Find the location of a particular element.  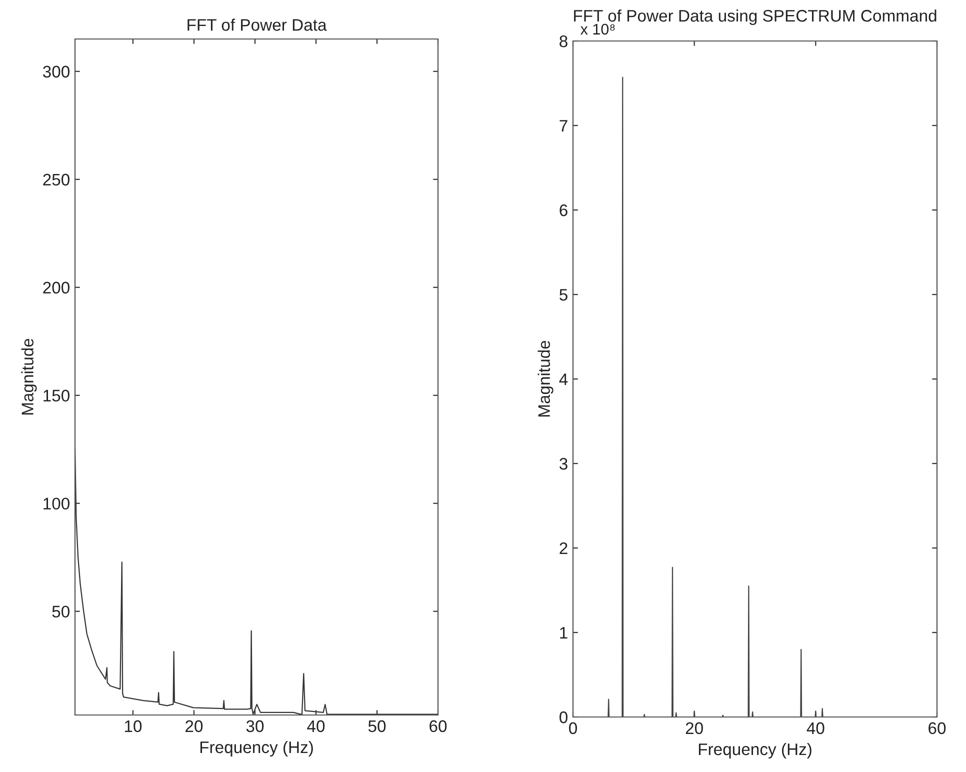

y-tick-label: 100 is located at coordinates (57, 504).